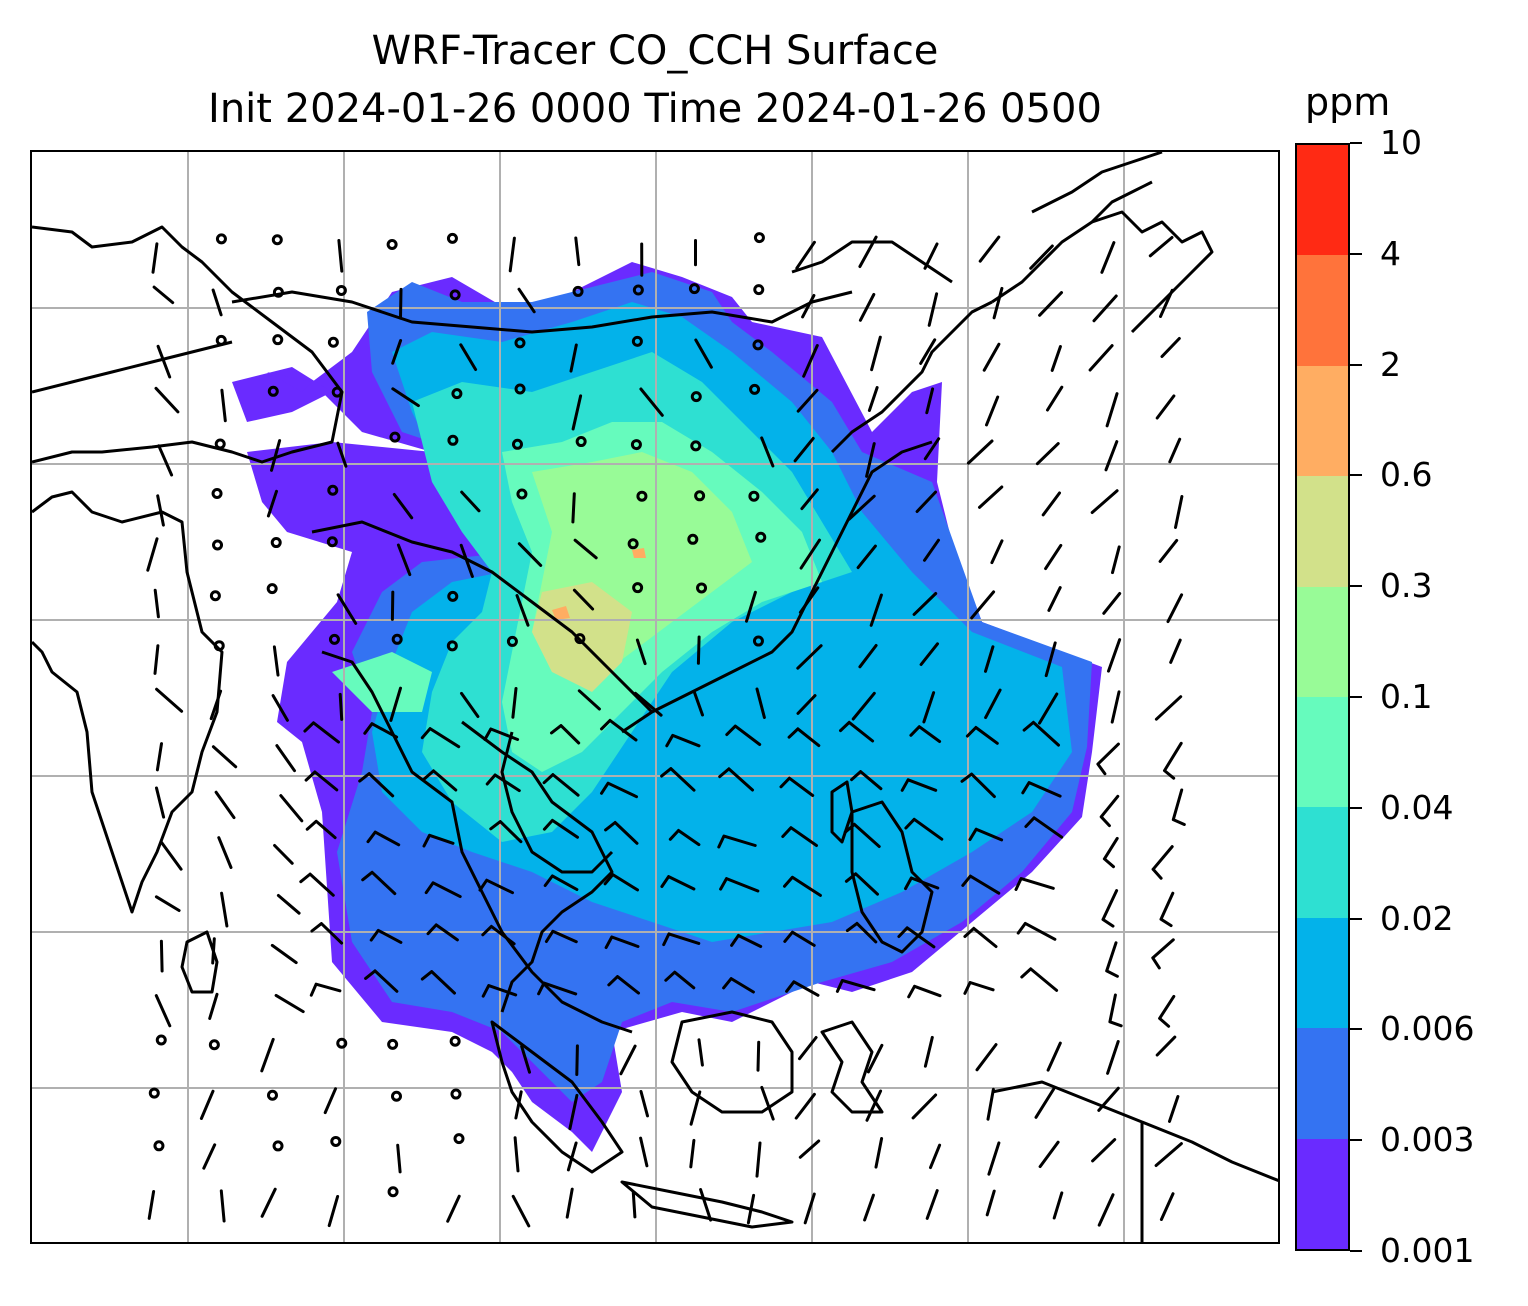  What do you see at coordinates (892, 877) in the screenshot?
I see `coastline-philippines` at bounding box center [892, 877].